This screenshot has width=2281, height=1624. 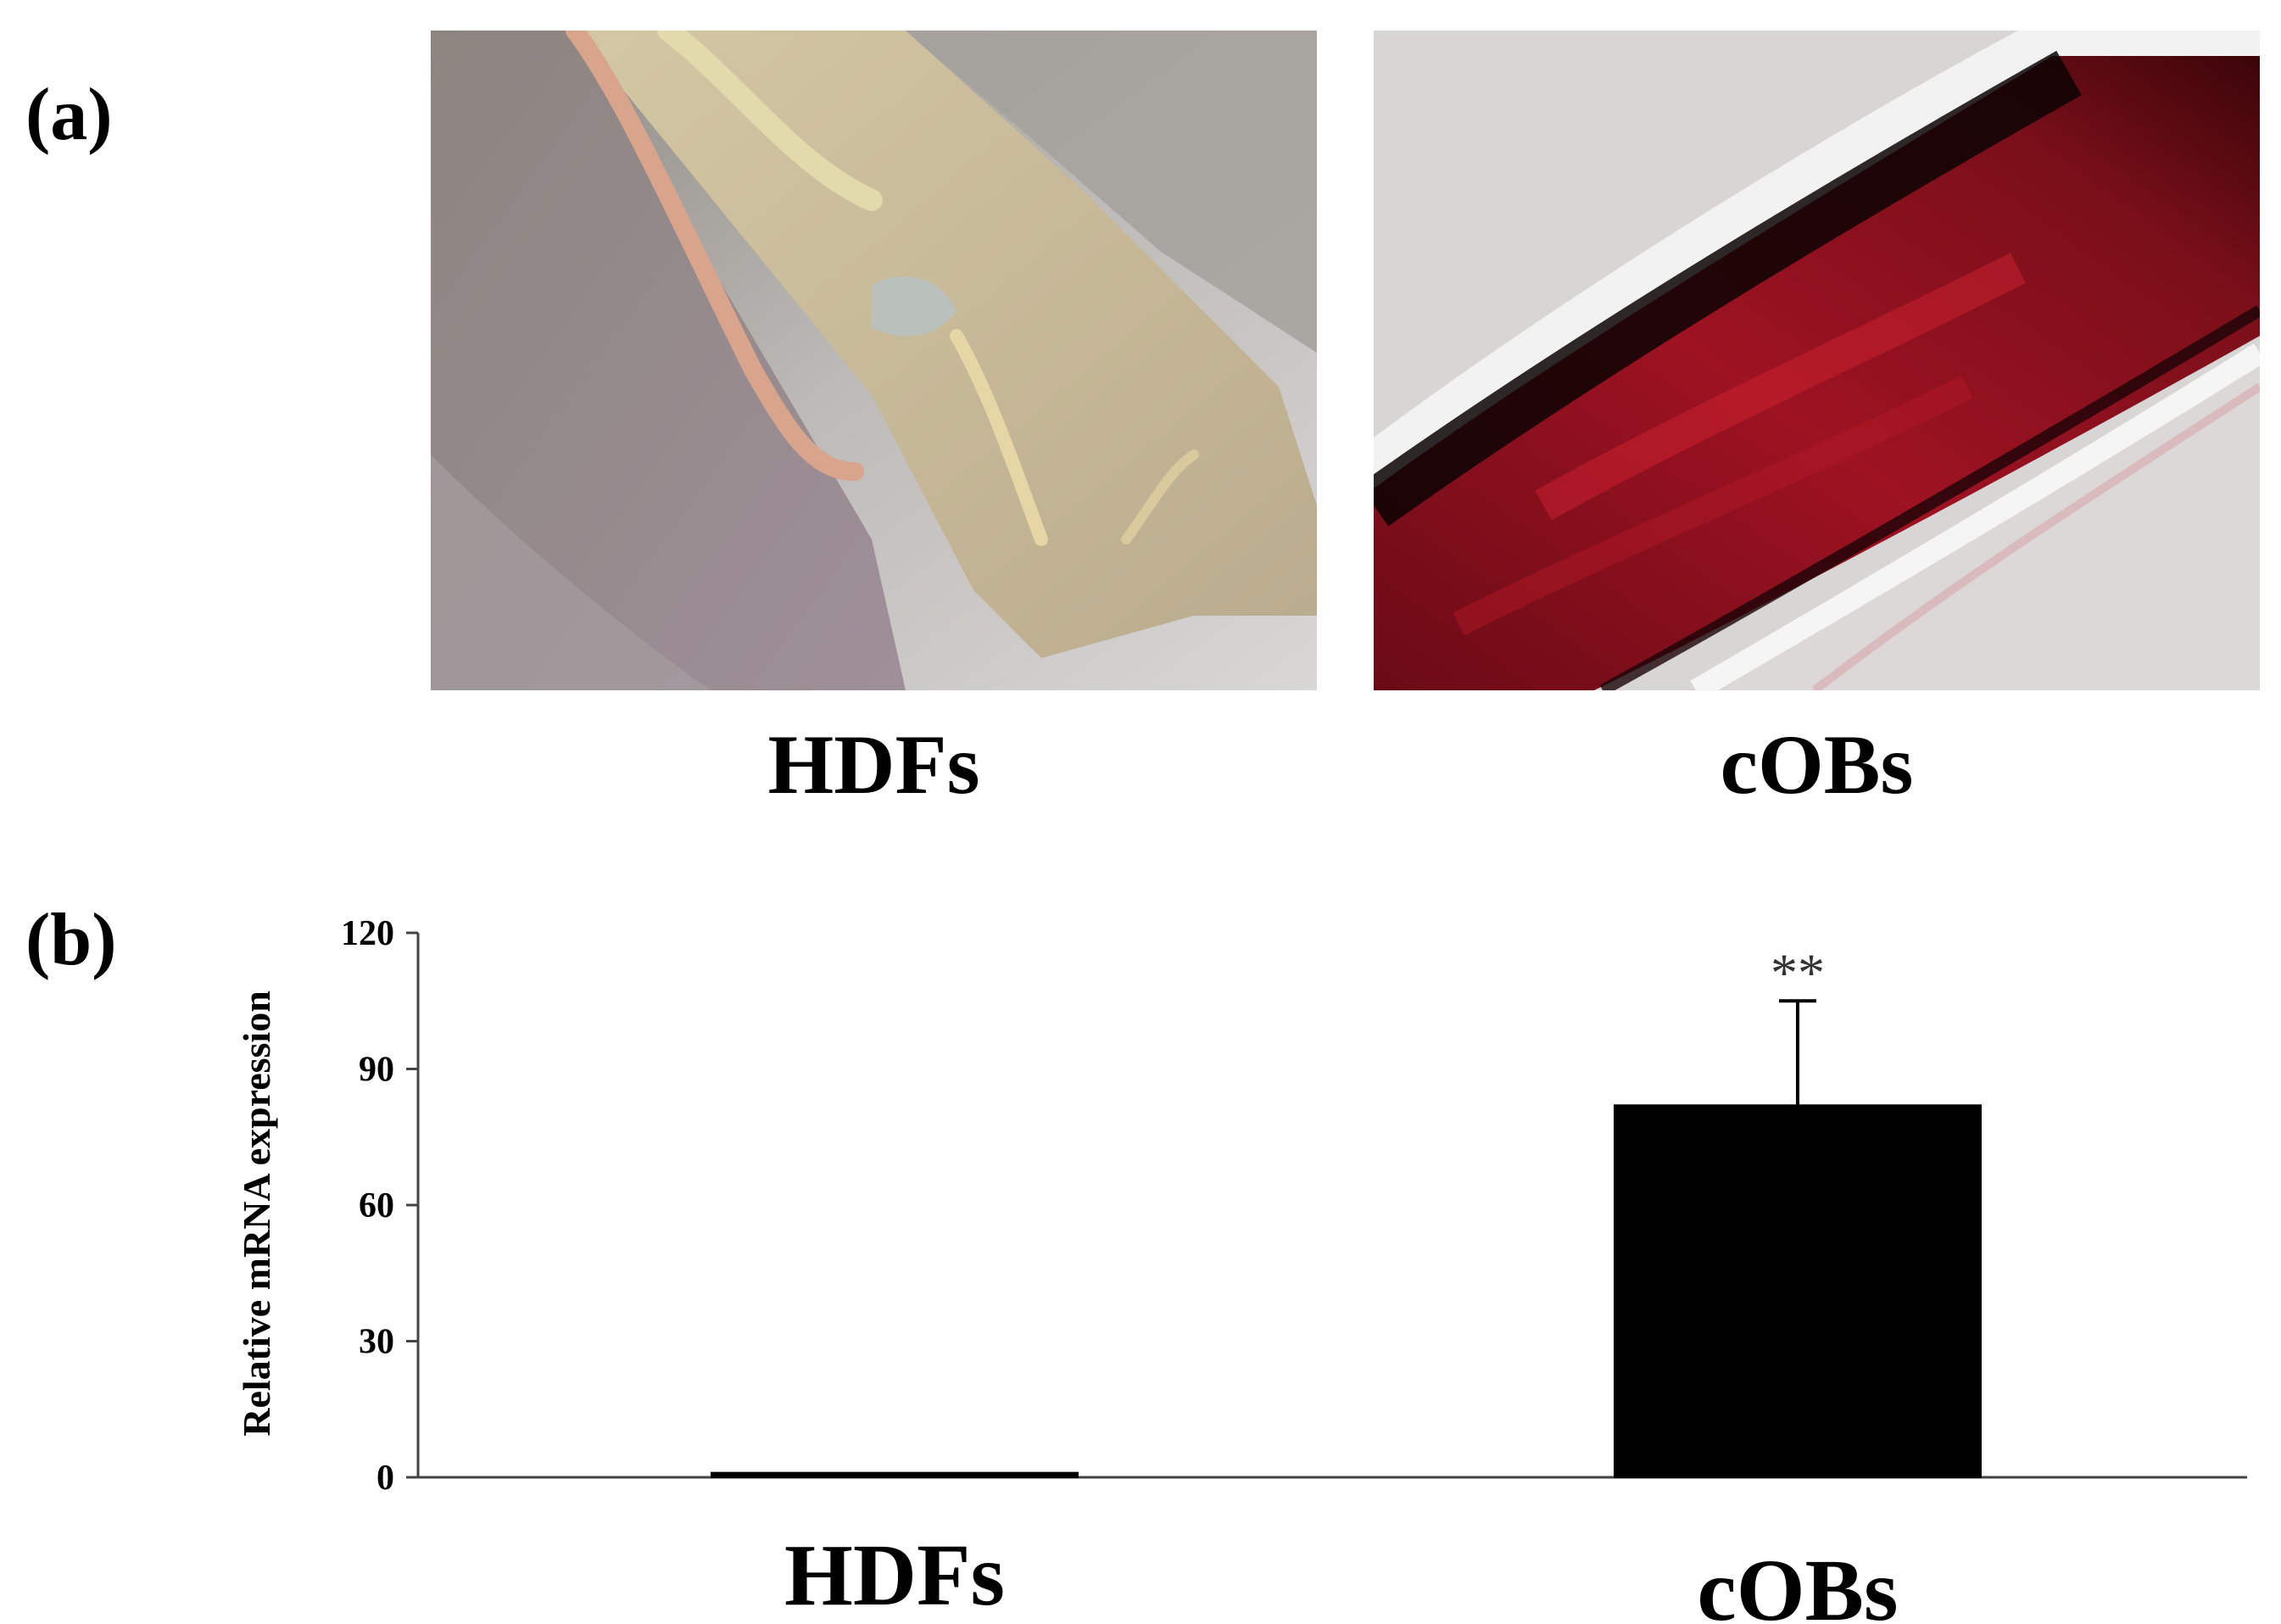 I want to click on hdf-image-caption: HDFs, so click(x=873, y=764).